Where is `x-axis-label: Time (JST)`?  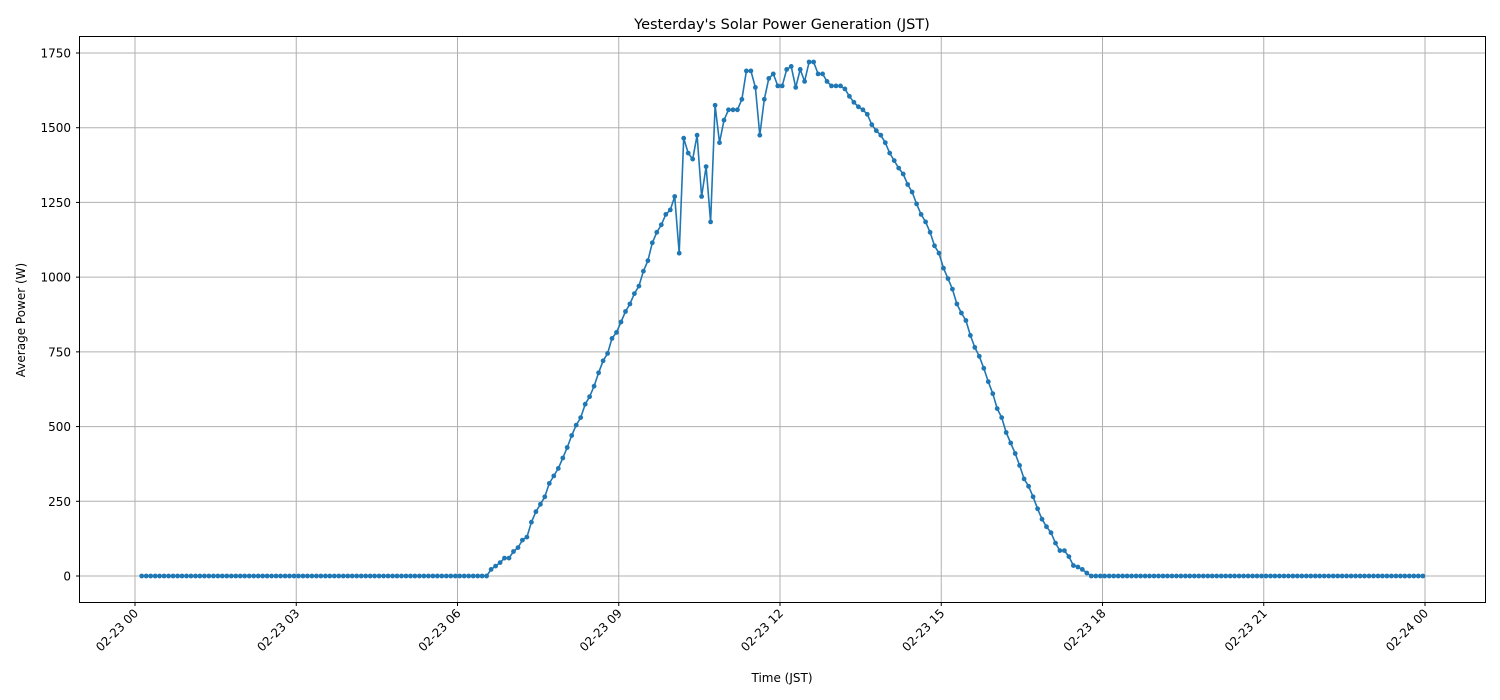
x-axis-label: Time (JST) is located at coordinates (781, 678).